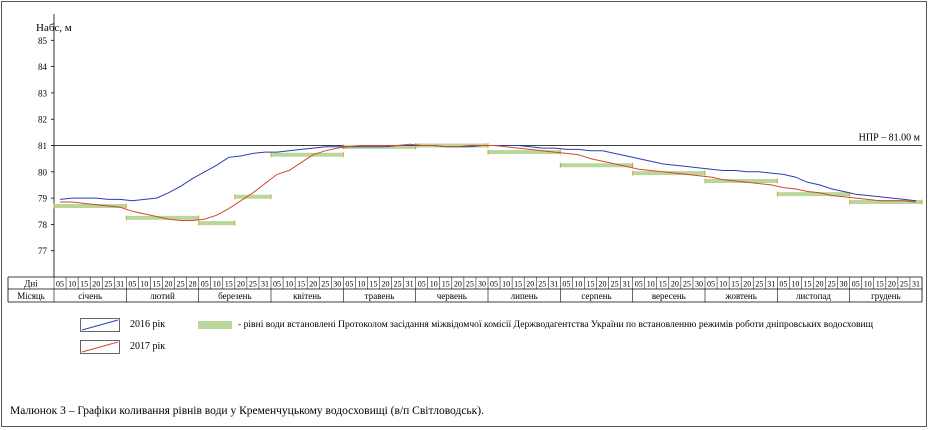  I want to click on month-label: березень, so click(235, 296).